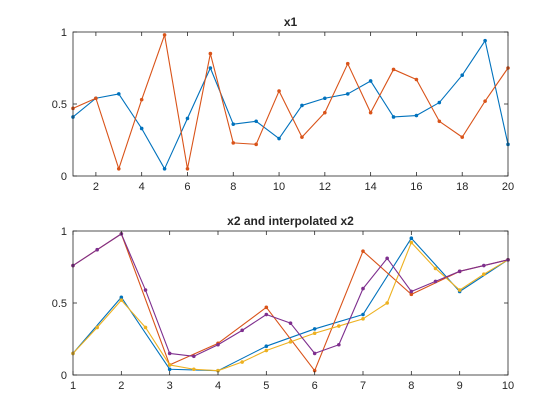 This screenshot has width=560, height=420. Describe the element at coordinates (291, 22) in the screenshot. I see `axes-top-title: x1` at that location.